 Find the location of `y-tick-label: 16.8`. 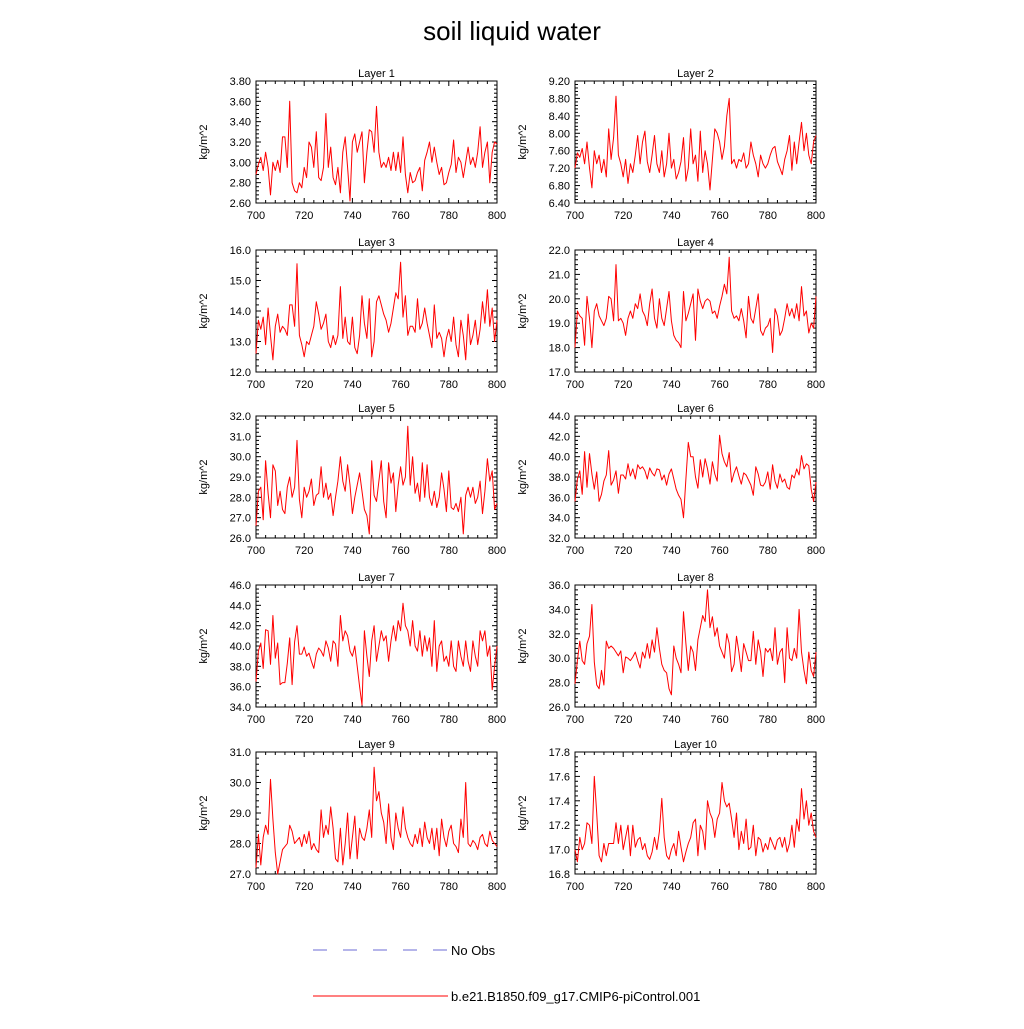

y-tick-label: 16.8 is located at coordinates (559, 875).